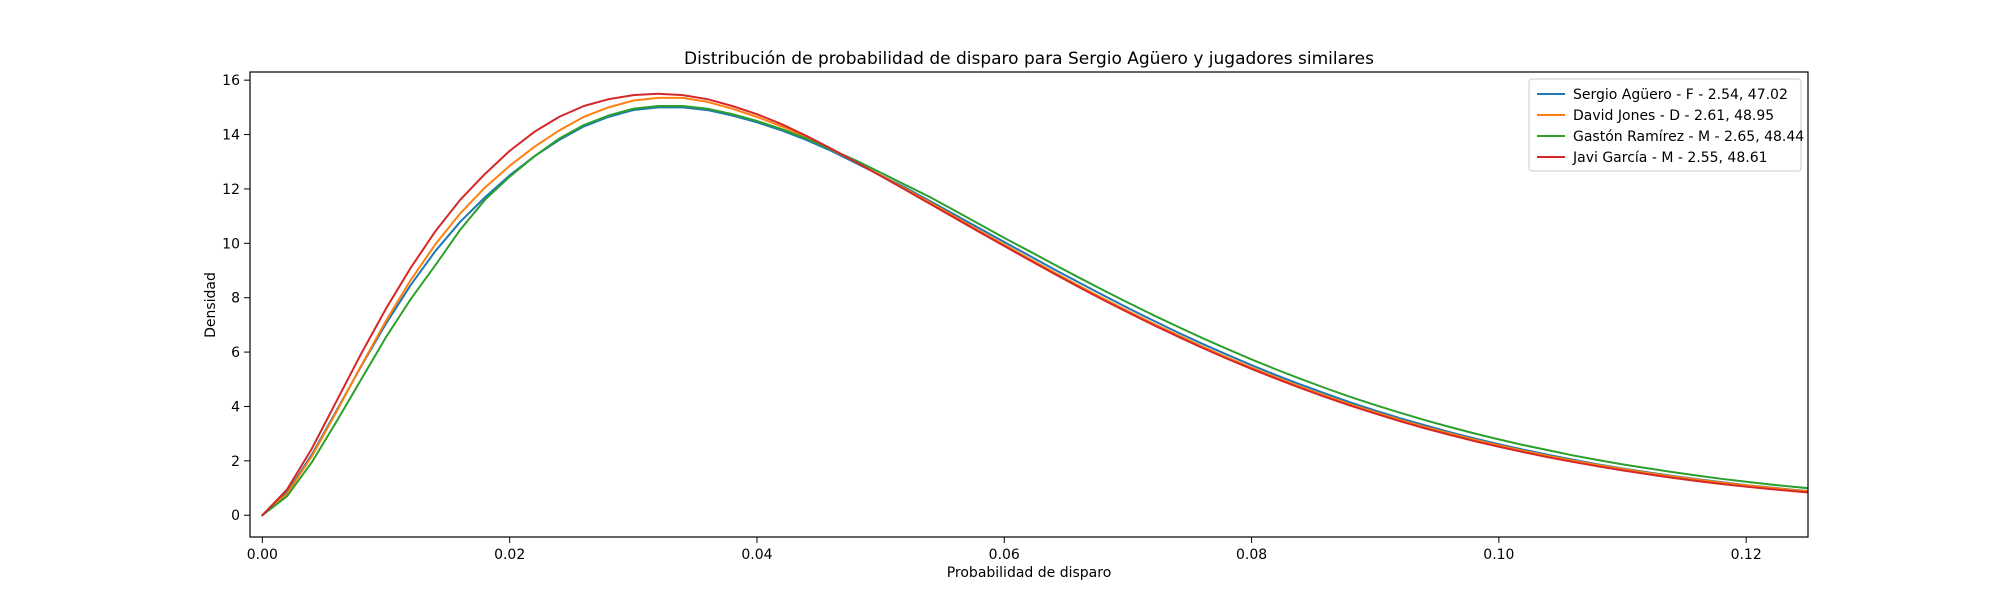  I want to click on y-axis: 0 2 4 6 8 10 12 14 16, so click(236, 298).